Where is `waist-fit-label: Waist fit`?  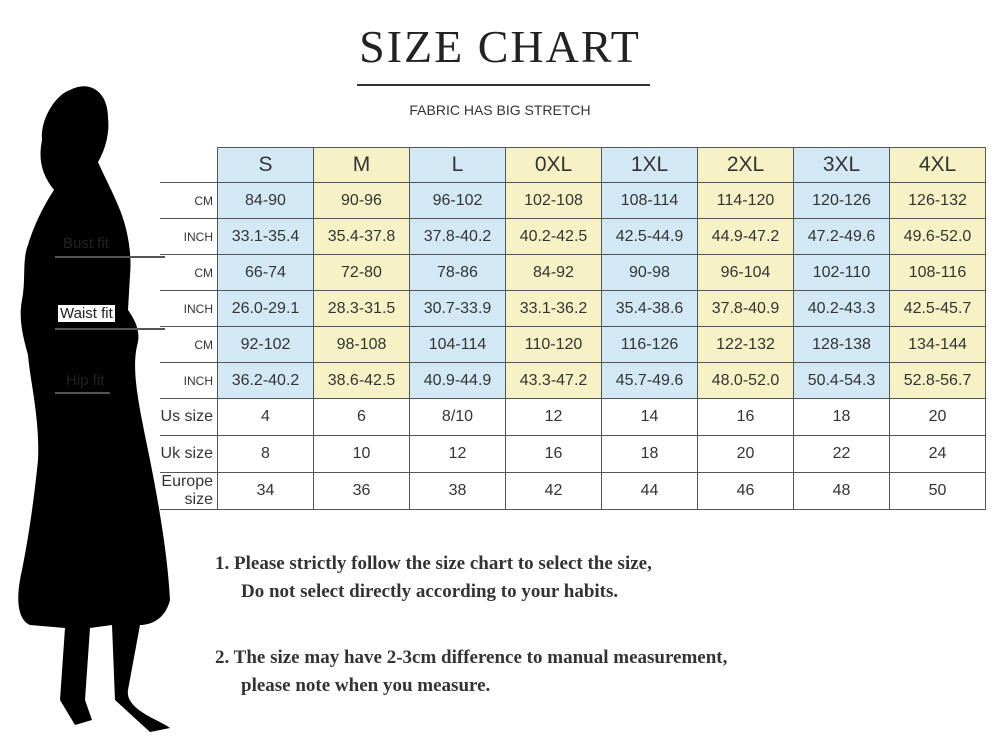
waist-fit-label: Waist fit is located at coordinates (86, 313).